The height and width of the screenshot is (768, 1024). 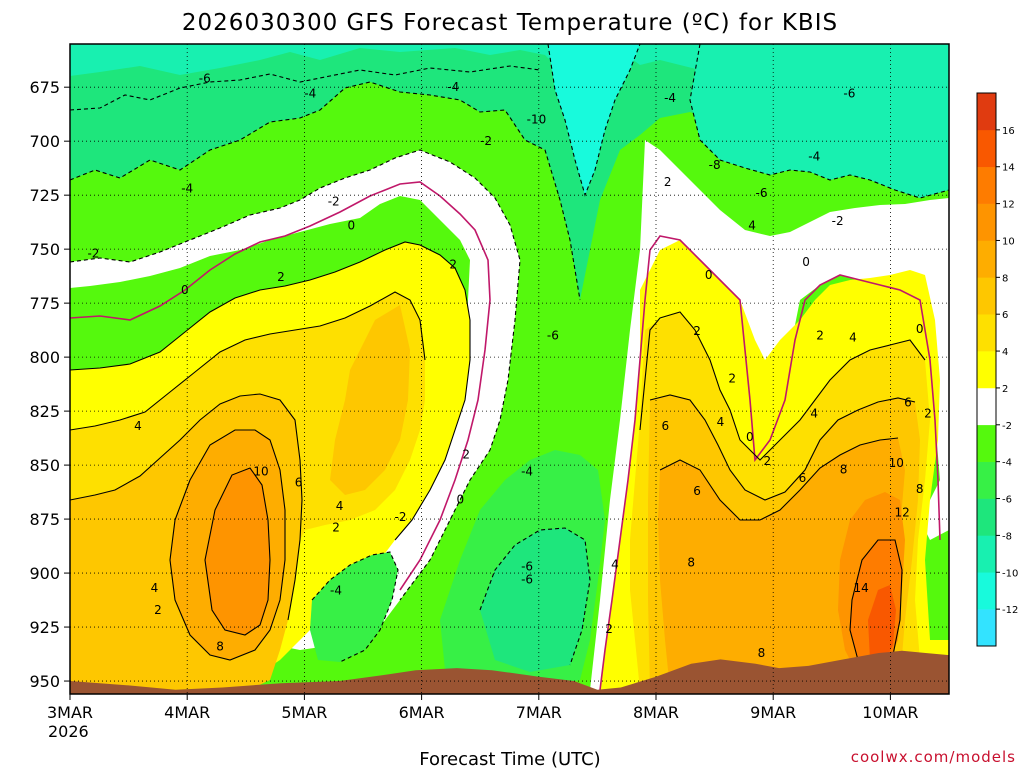 What do you see at coordinates (1008, 168) in the screenshot?
I see `colorbar-tick-label: 14` at bounding box center [1008, 168].